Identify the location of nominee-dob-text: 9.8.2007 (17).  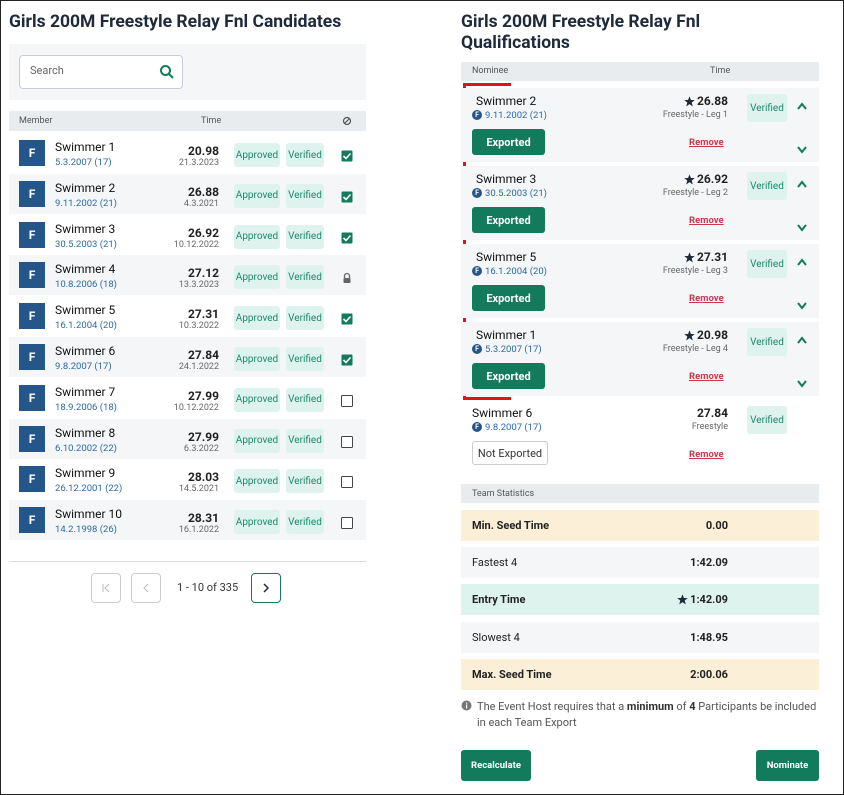
(513, 427).